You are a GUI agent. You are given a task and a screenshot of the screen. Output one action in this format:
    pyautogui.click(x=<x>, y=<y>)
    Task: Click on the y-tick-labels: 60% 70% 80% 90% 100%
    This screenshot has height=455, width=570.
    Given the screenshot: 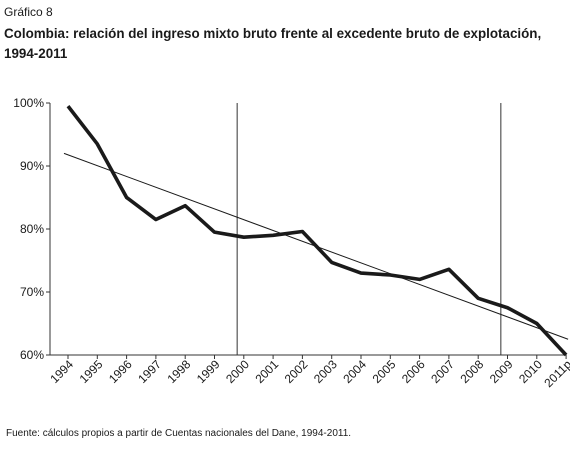 What is the action you would take?
    pyautogui.click(x=31, y=229)
    